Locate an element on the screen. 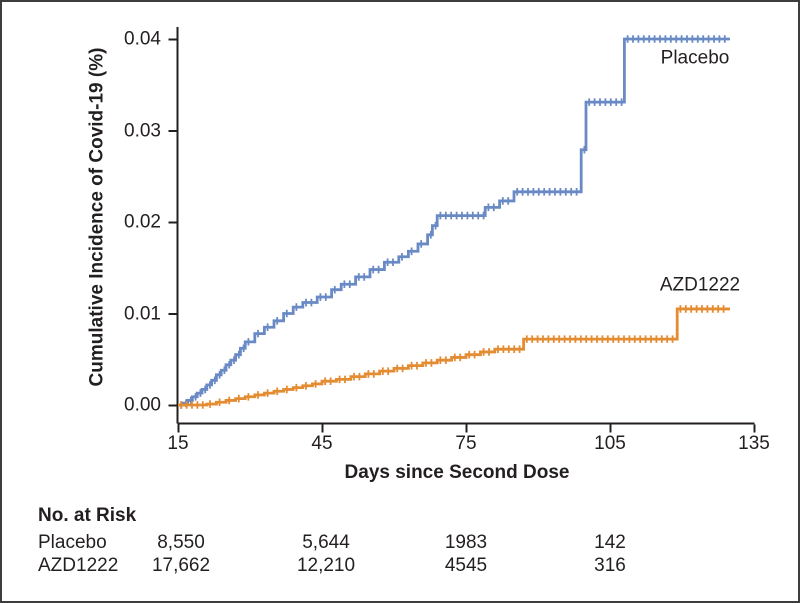  series-label-placebo: Placebo is located at coordinates (695, 58).